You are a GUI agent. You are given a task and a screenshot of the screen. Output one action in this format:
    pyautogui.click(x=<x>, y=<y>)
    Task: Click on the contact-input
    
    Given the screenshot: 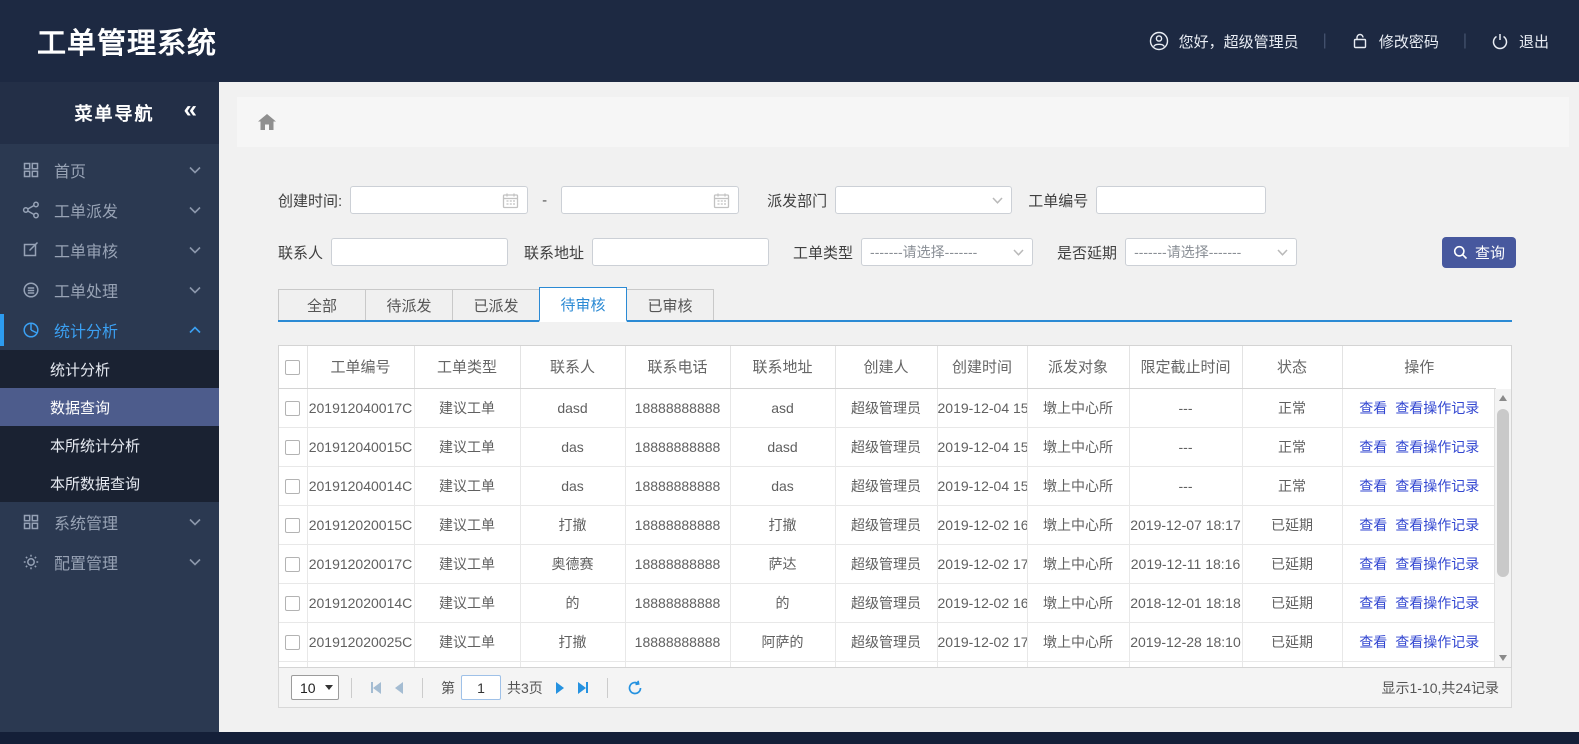 What is the action you would take?
    pyautogui.click(x=420, y=252)
    